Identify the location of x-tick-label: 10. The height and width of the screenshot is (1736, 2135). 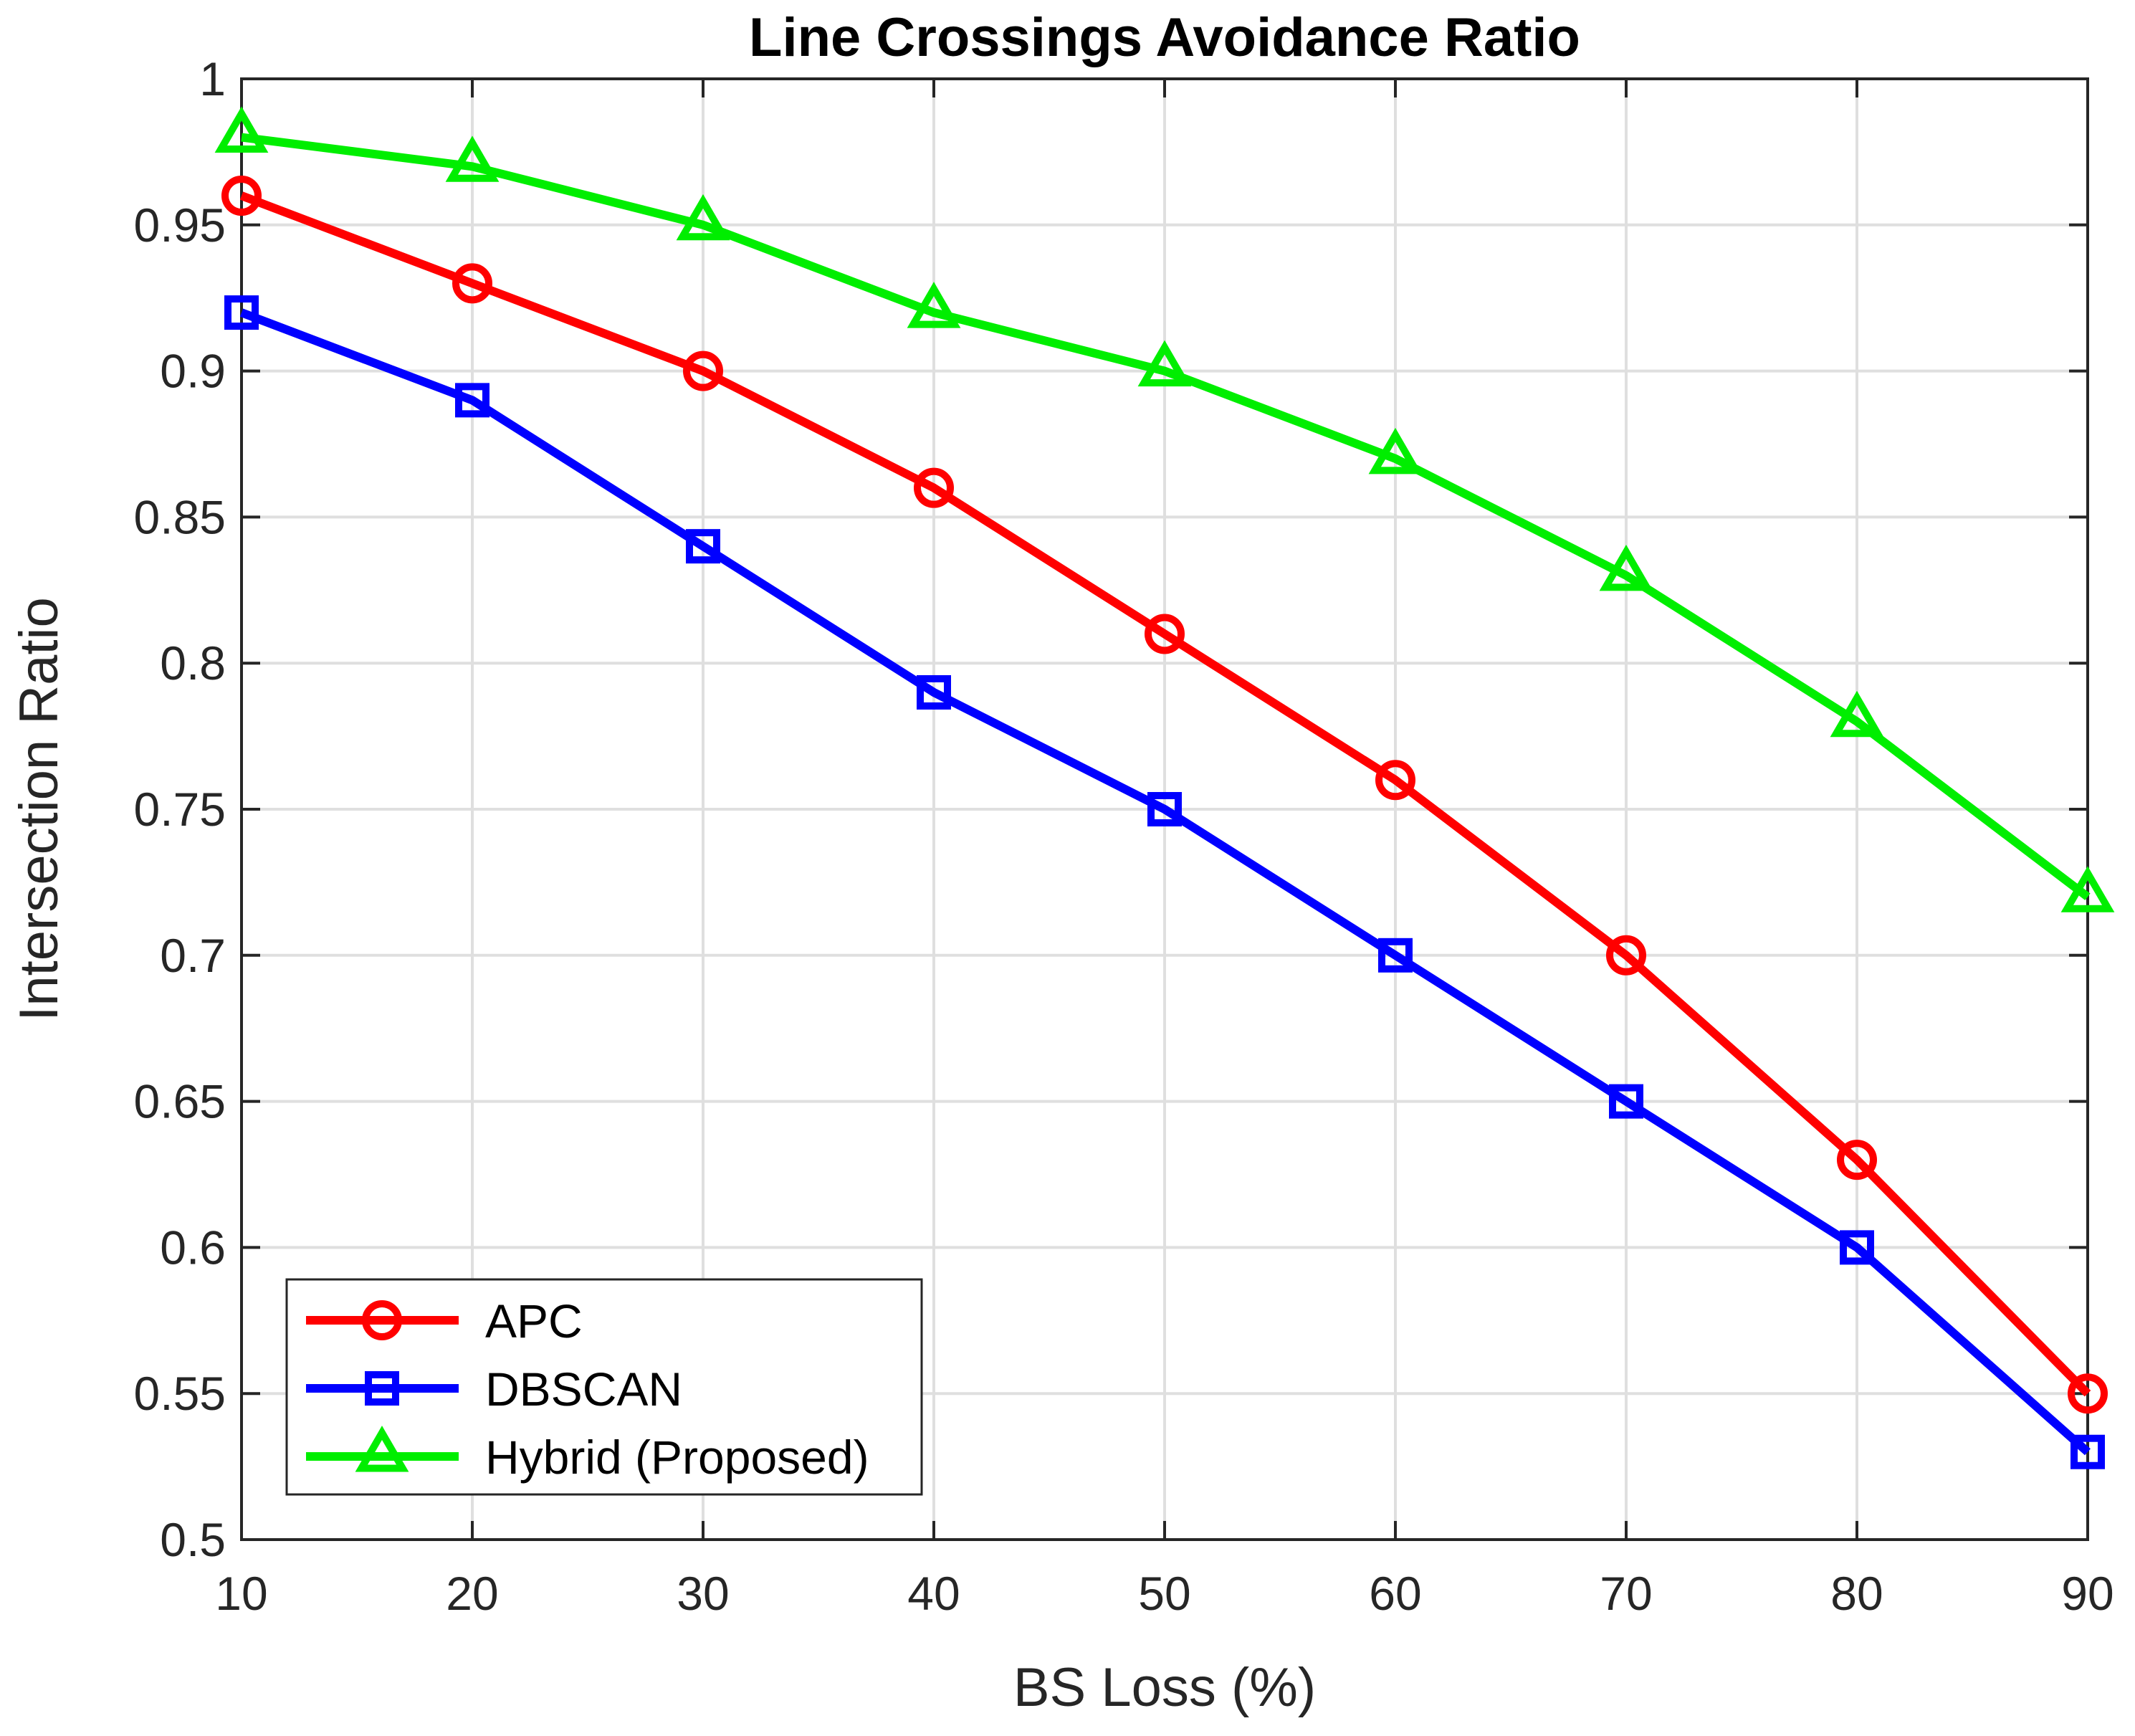
(241, 1593).